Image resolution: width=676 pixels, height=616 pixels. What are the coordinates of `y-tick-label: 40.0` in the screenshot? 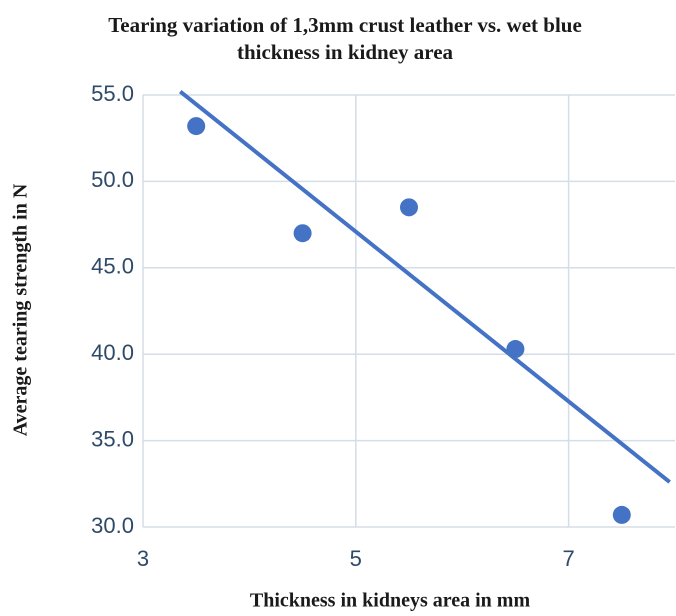 It's located at (112, 352).